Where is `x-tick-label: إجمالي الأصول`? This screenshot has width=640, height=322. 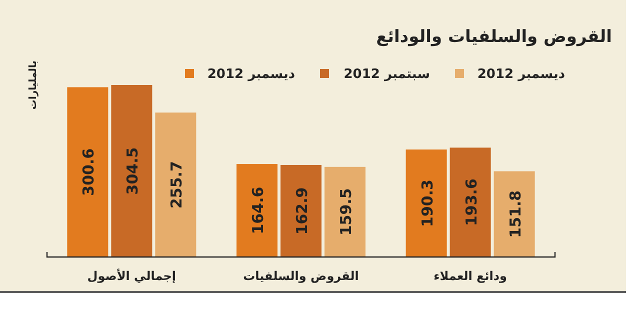 x-tick-label: إجمالي الأصول is located at coordinates (131, 275).